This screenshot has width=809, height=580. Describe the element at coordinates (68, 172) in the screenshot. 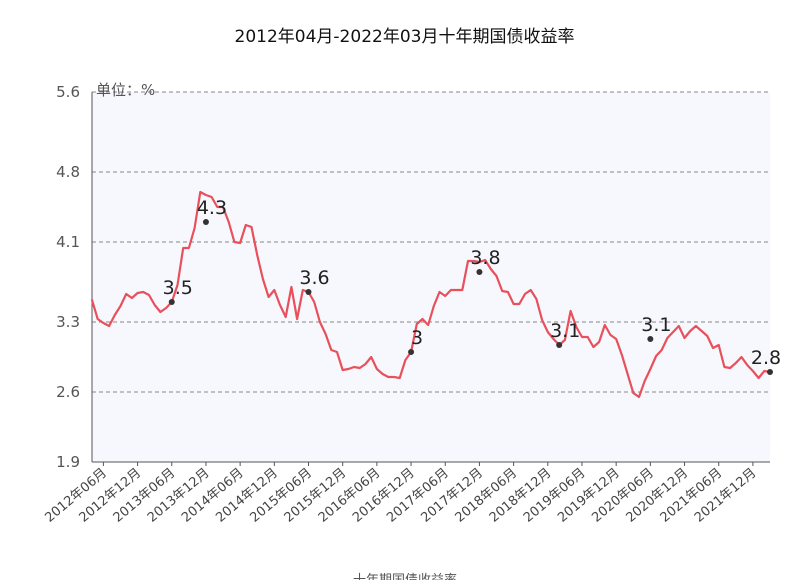

I see `y-tick-label: 4.8` at that location.